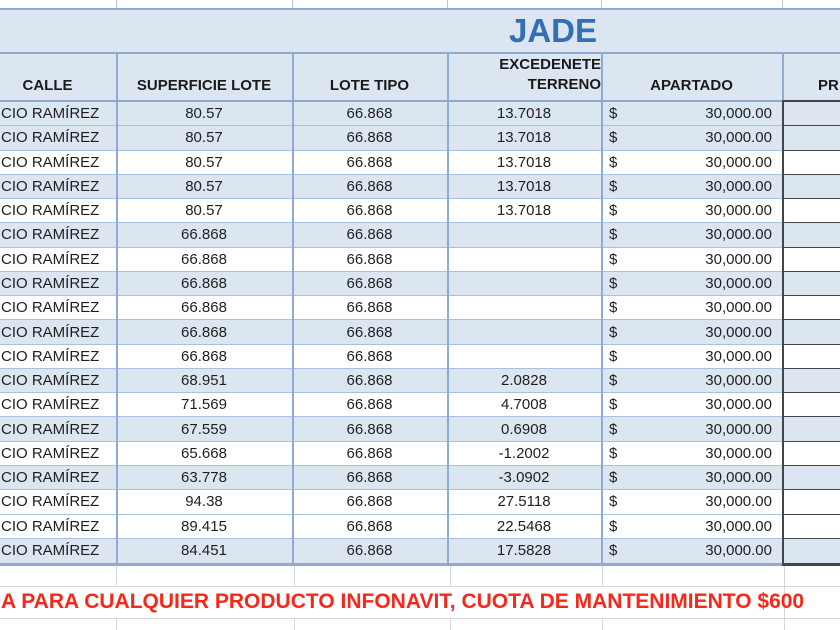 This screenshot has height=630, width=840. Describe the element at coordinates (204, 405) in the screenshot. I see `cell-superficie-lote: 71.569` at that location.